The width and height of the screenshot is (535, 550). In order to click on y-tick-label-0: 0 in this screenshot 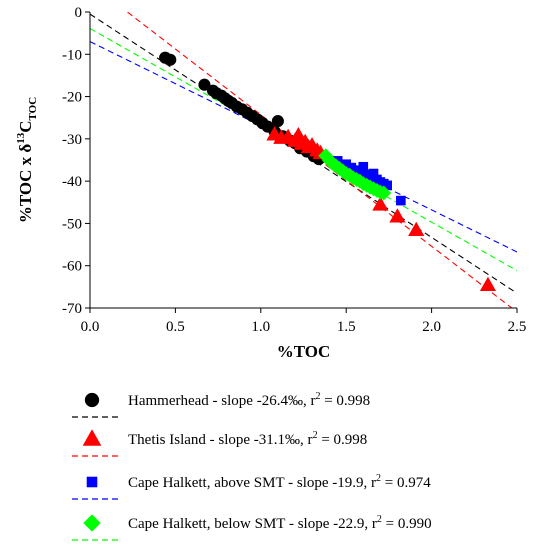, I will do `click(79, 13)`.